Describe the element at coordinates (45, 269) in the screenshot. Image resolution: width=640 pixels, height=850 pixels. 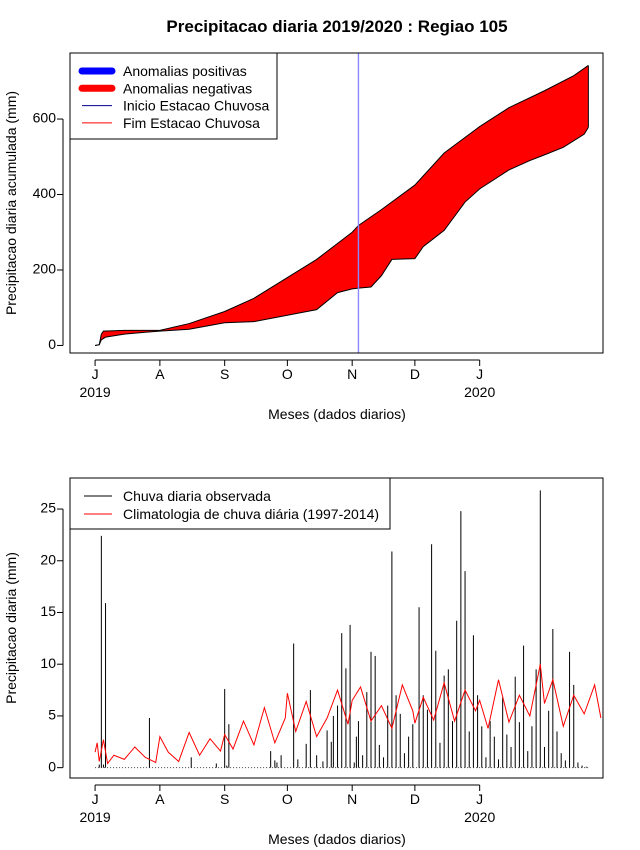
I see `accumulated-y-tick-label: 200` at that location.